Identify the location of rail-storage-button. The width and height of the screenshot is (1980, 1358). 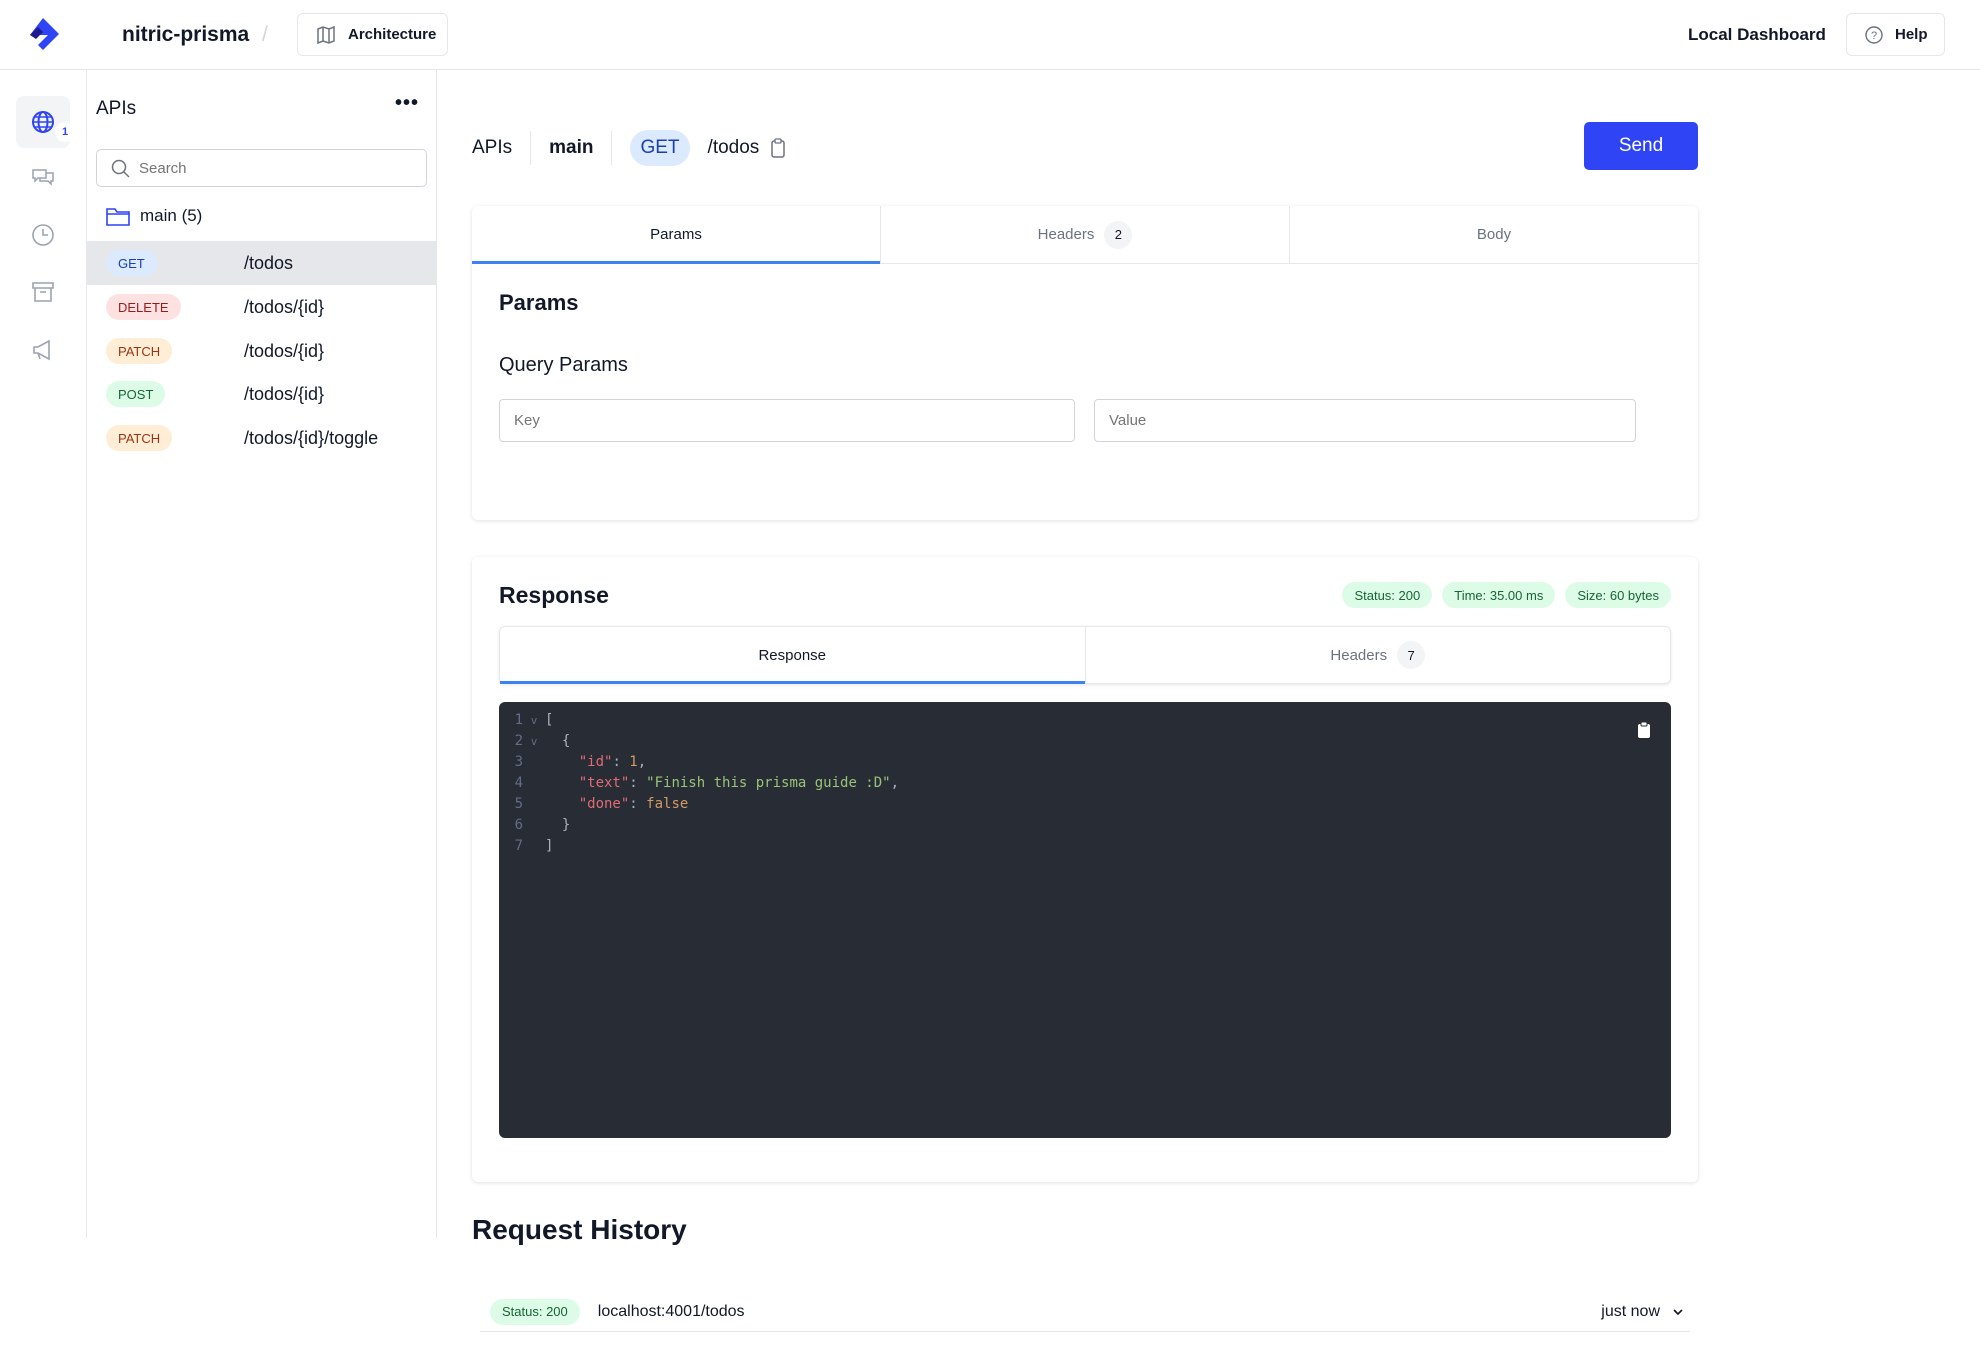
(43, 292).